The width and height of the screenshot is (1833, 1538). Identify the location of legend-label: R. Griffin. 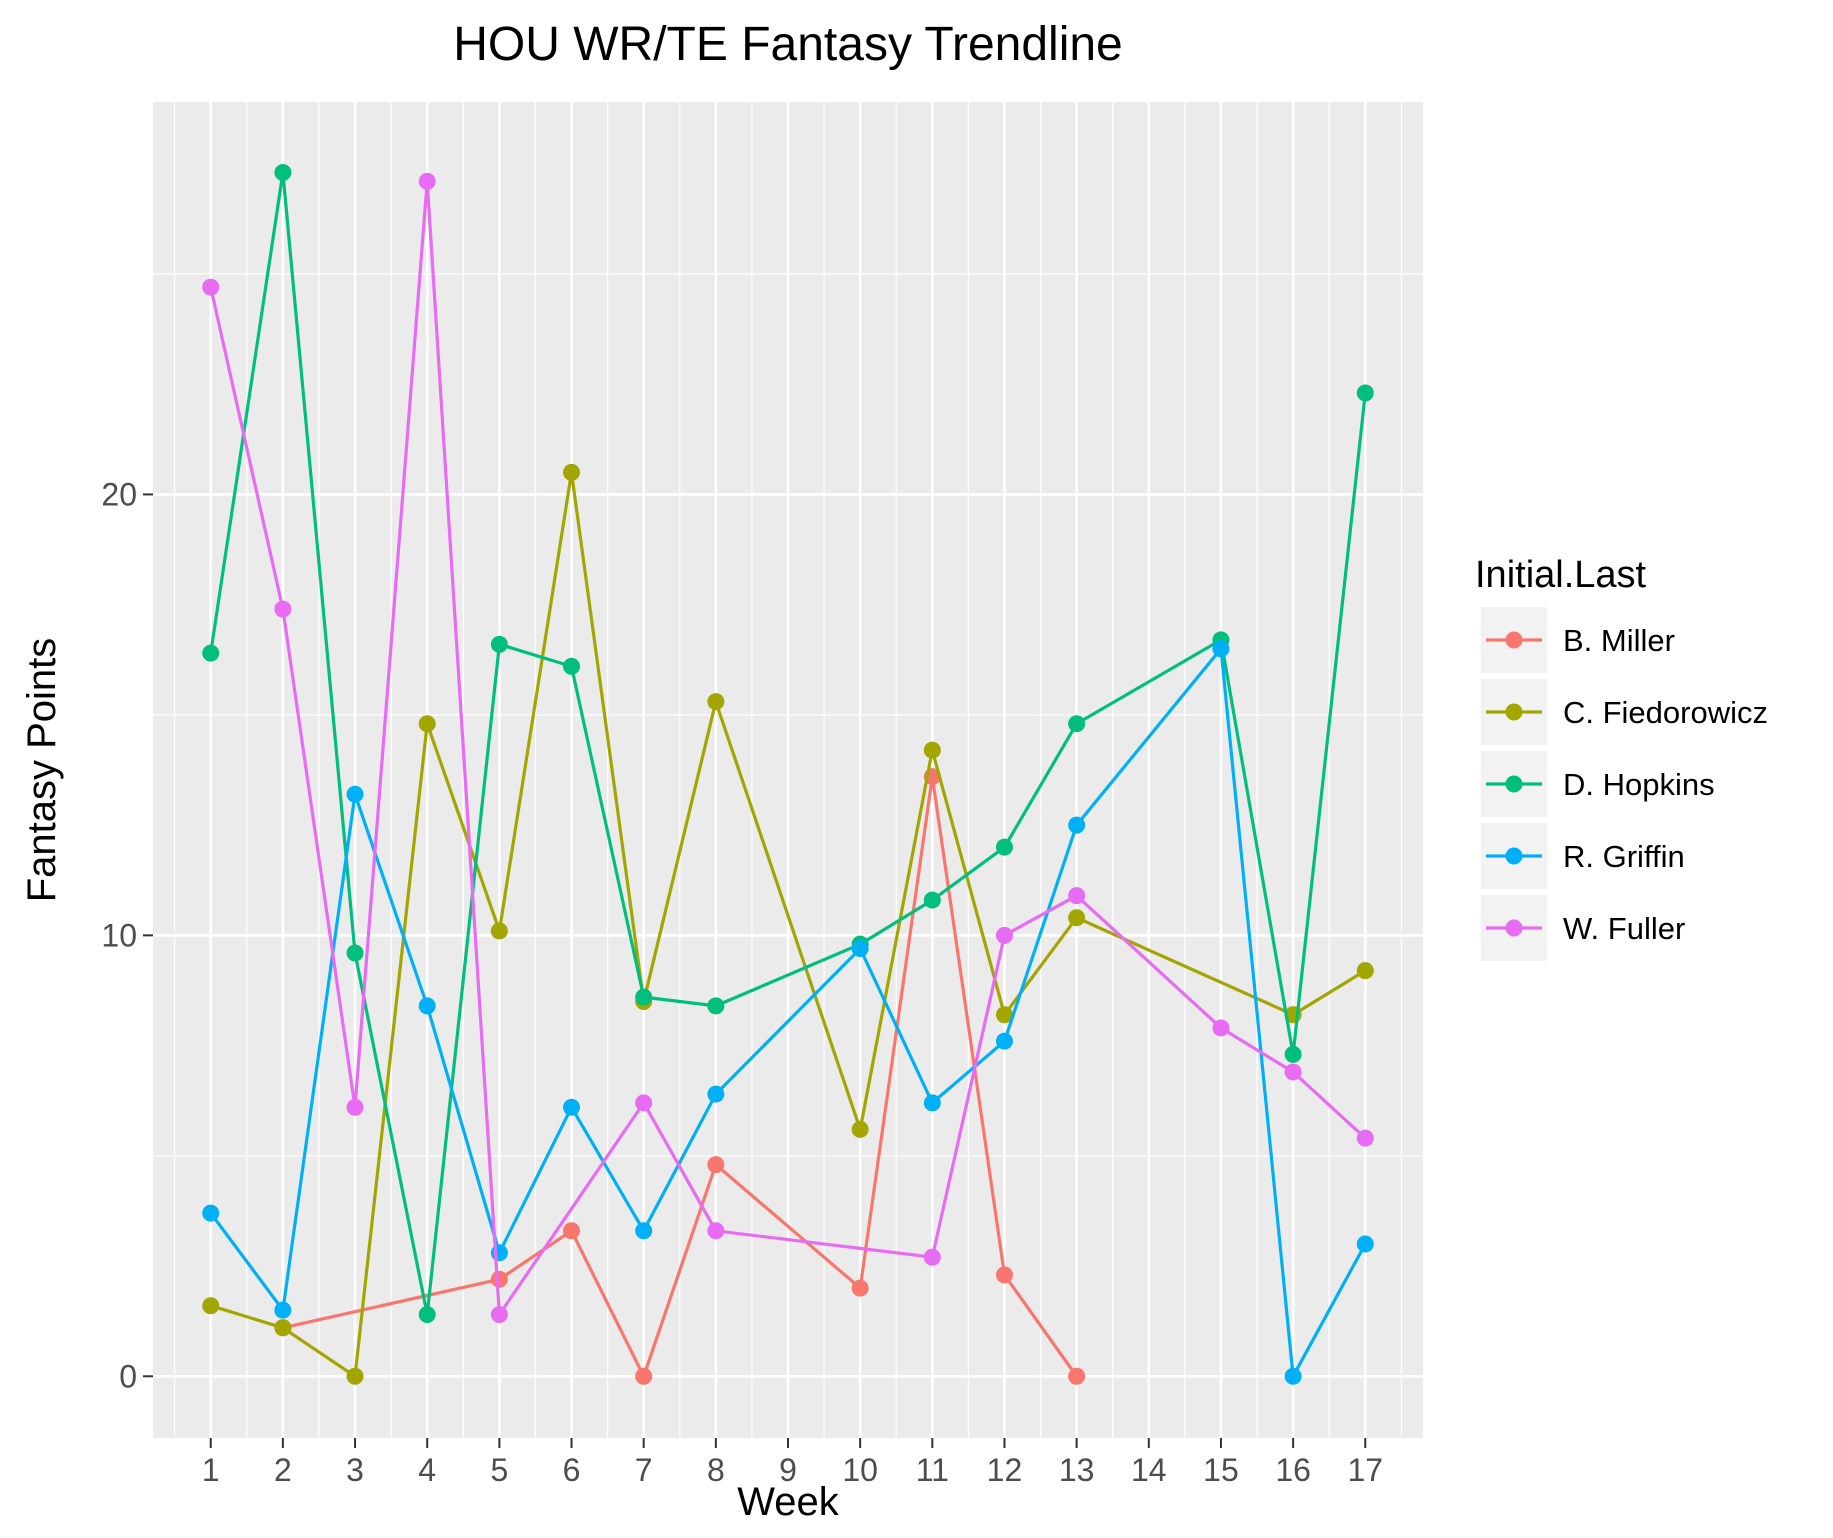
(1624, 856).